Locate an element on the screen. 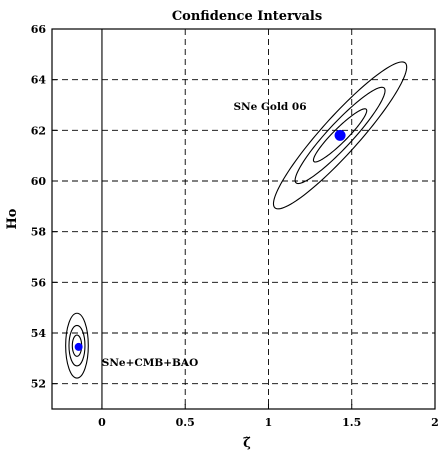 This screenshot has width=439, height=458. x-tick-label: 0.5 is located at coordinates (185, 422).